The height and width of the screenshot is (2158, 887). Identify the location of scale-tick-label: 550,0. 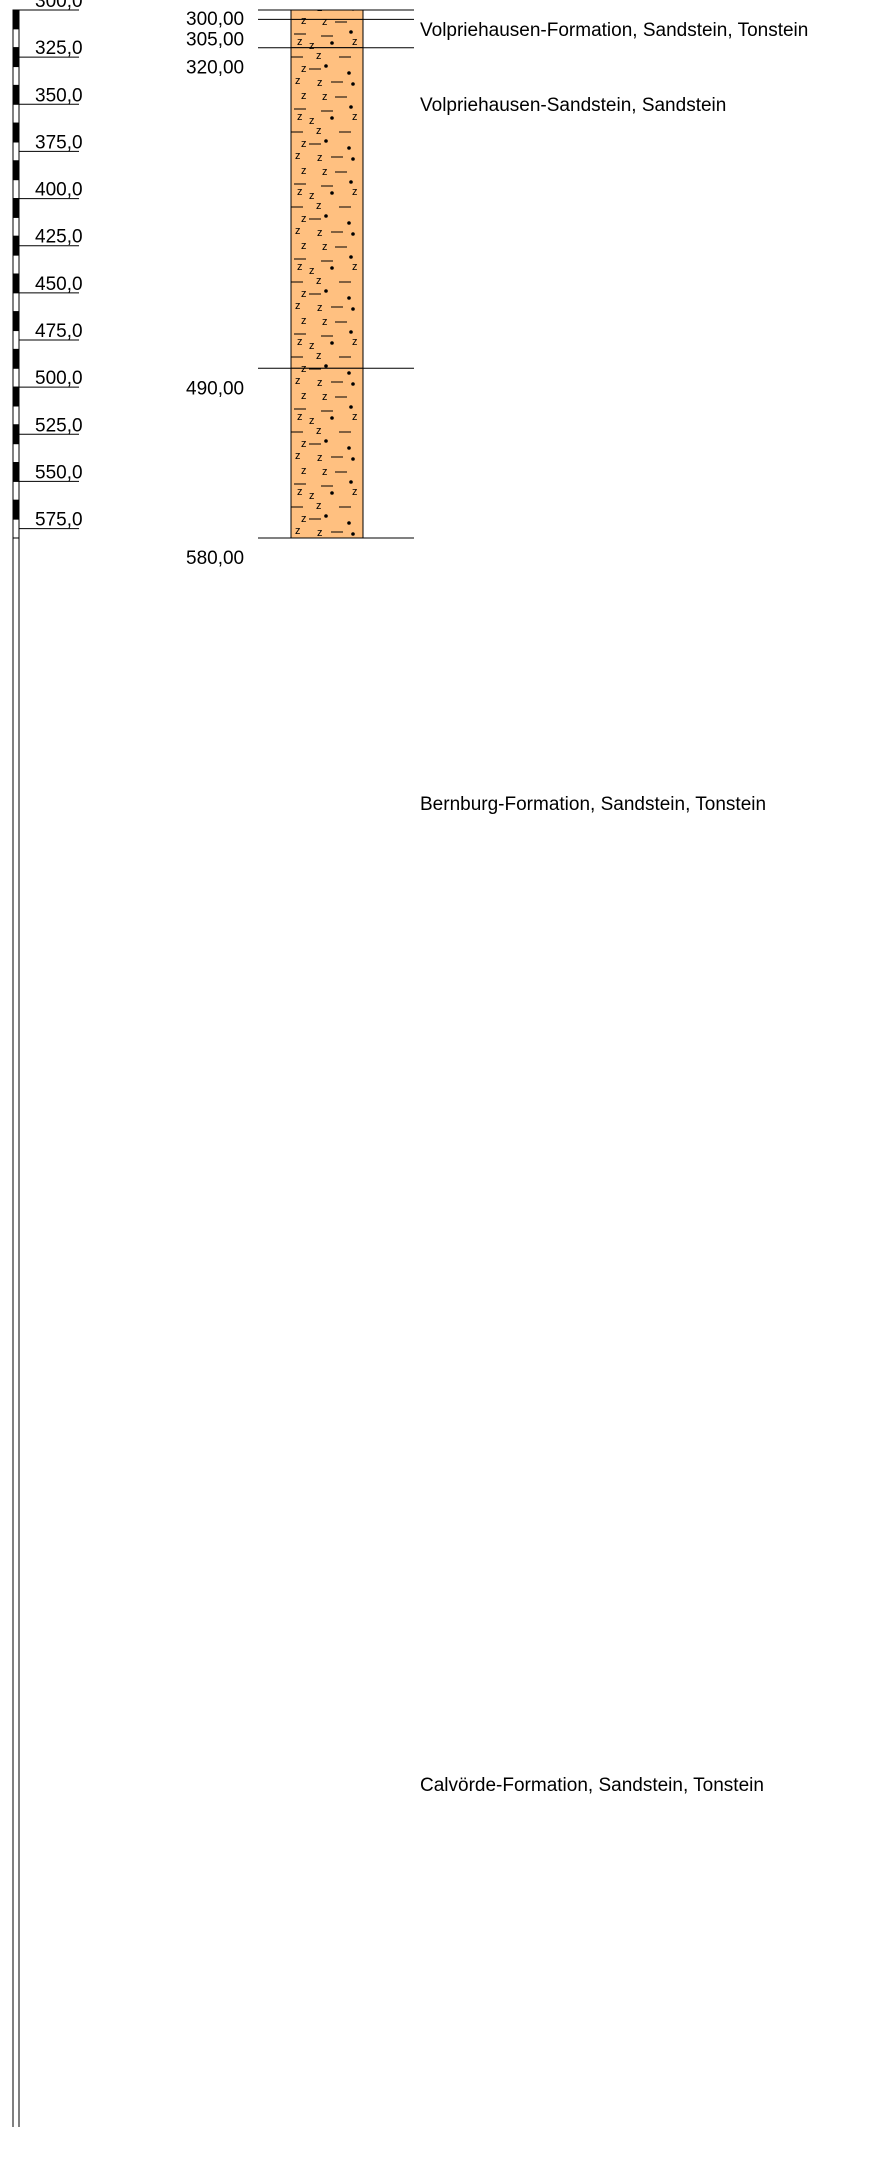
(59, 472).